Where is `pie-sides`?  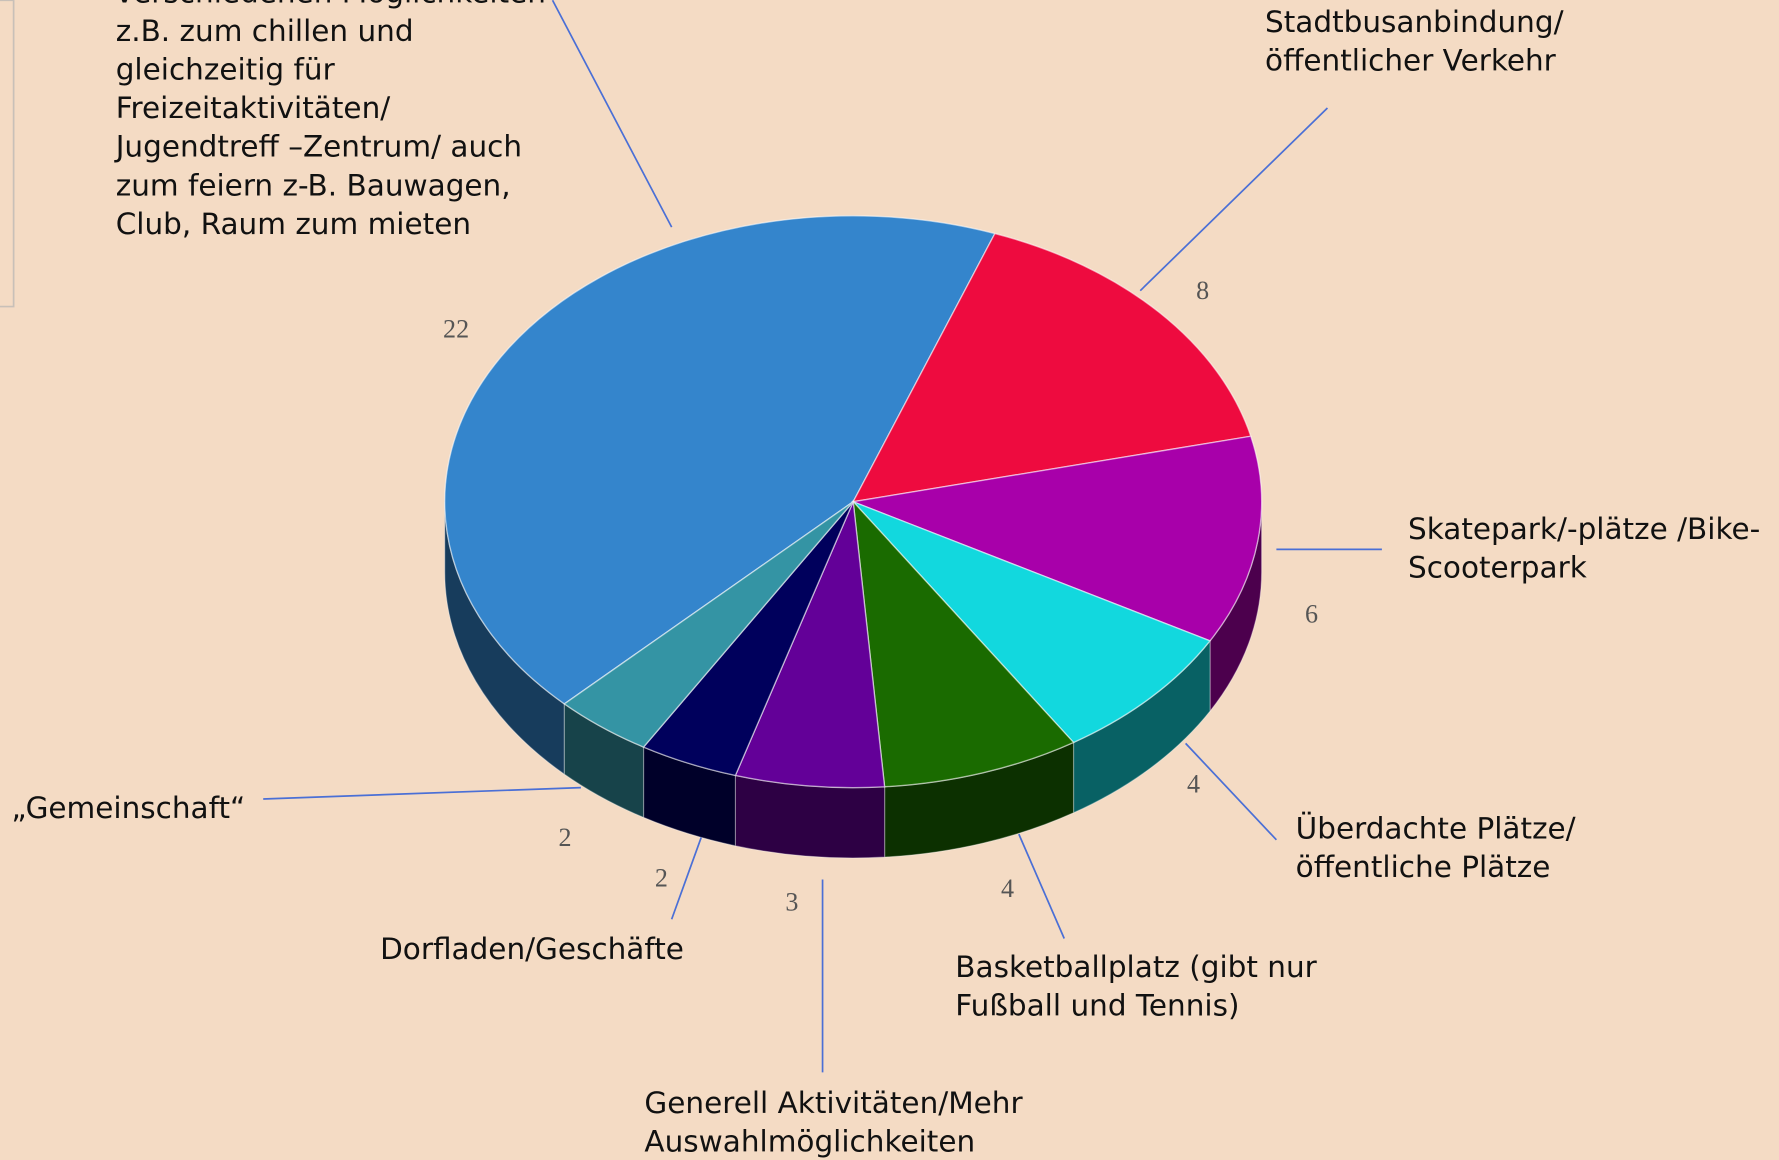
pie-sides is located at coordinates (853, 680).